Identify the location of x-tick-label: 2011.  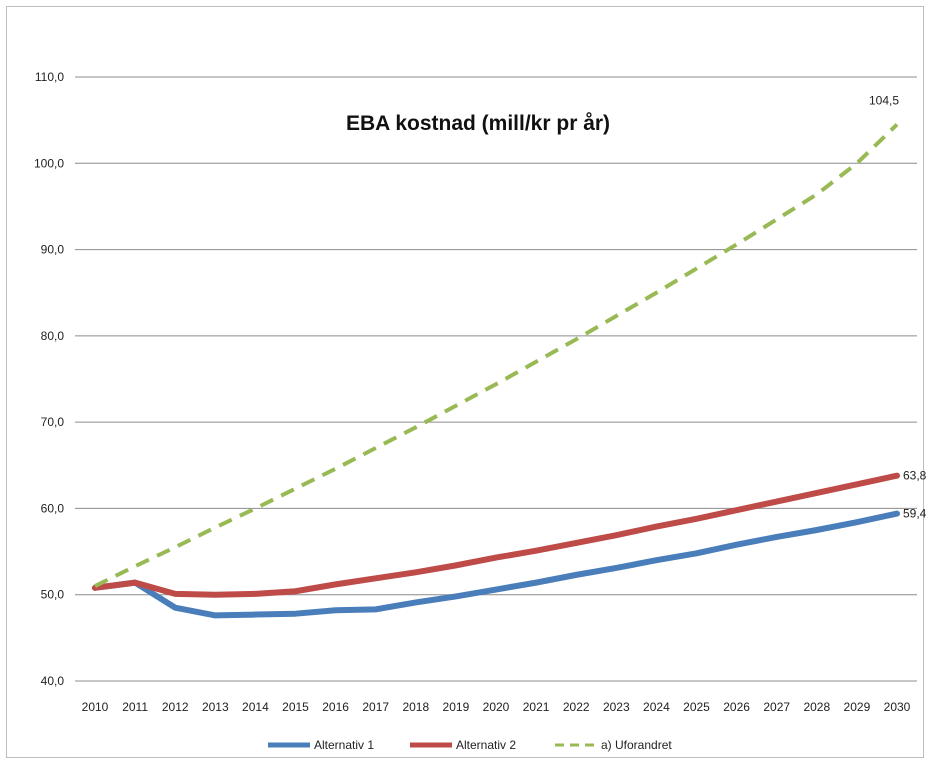
(135, 707).